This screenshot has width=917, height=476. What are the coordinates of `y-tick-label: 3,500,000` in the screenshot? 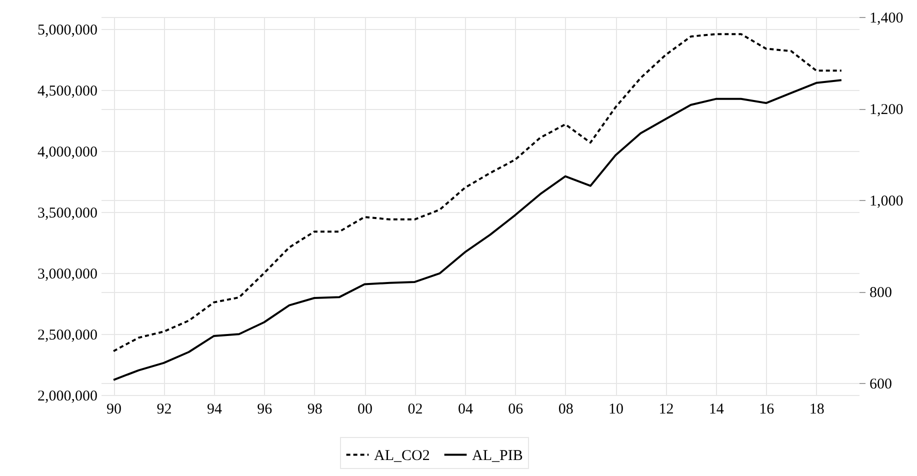 It's located at (68, 214).